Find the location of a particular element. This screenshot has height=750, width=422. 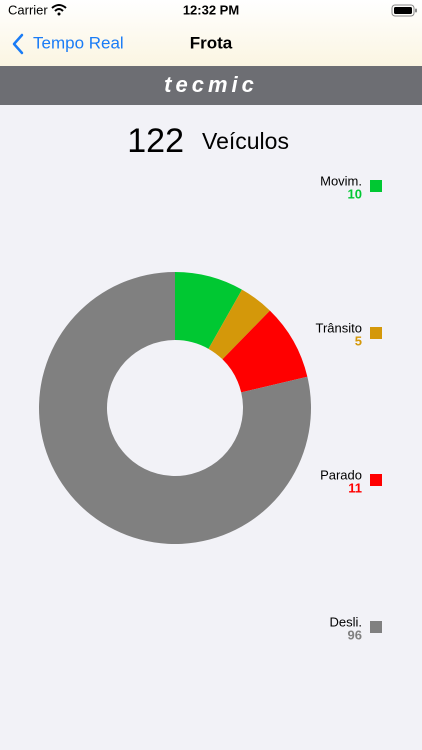

legend-label: Desli. is located at coordinates (345, 621).